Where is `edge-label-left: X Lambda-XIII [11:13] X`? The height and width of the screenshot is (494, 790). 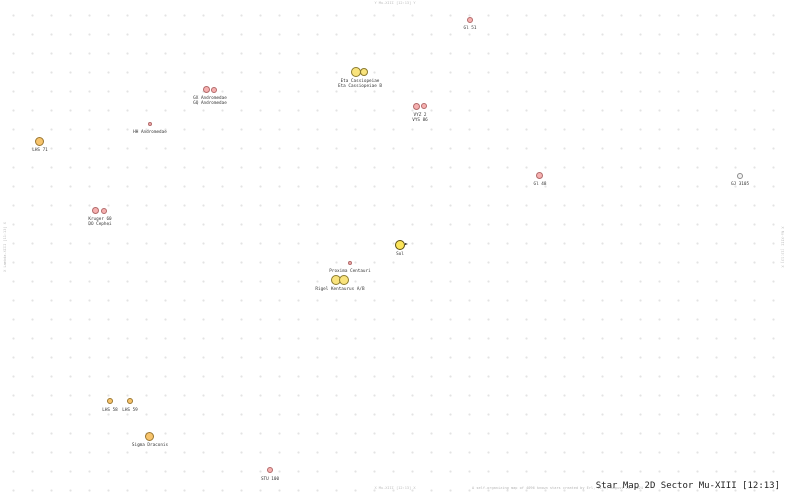
edge-label-left: X Lambda-XIII [11:13] X is located at coordinates (4, 247).